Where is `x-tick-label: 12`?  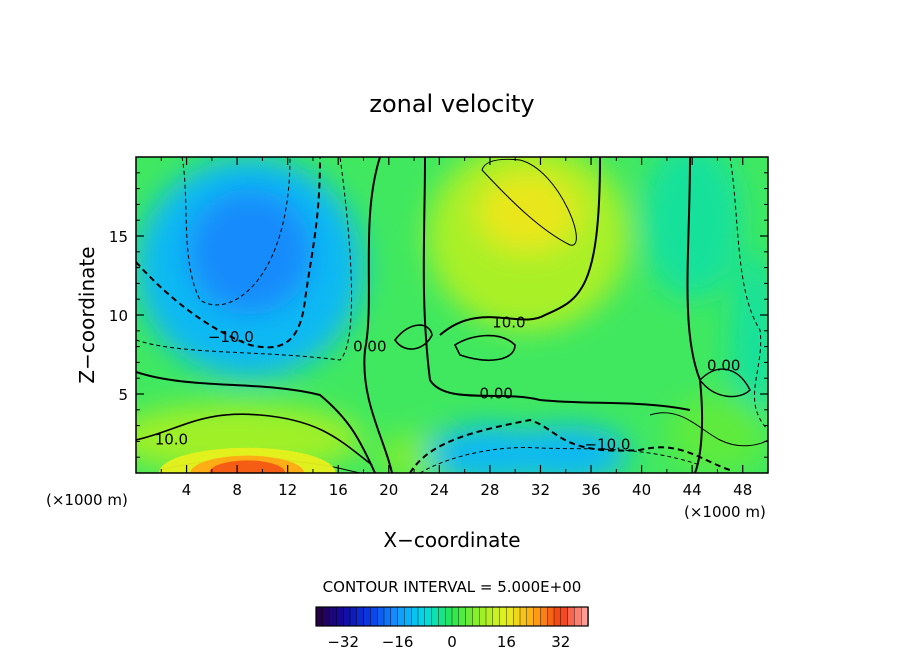 x-tick-label: 12 is located at coordinates (287, 490).